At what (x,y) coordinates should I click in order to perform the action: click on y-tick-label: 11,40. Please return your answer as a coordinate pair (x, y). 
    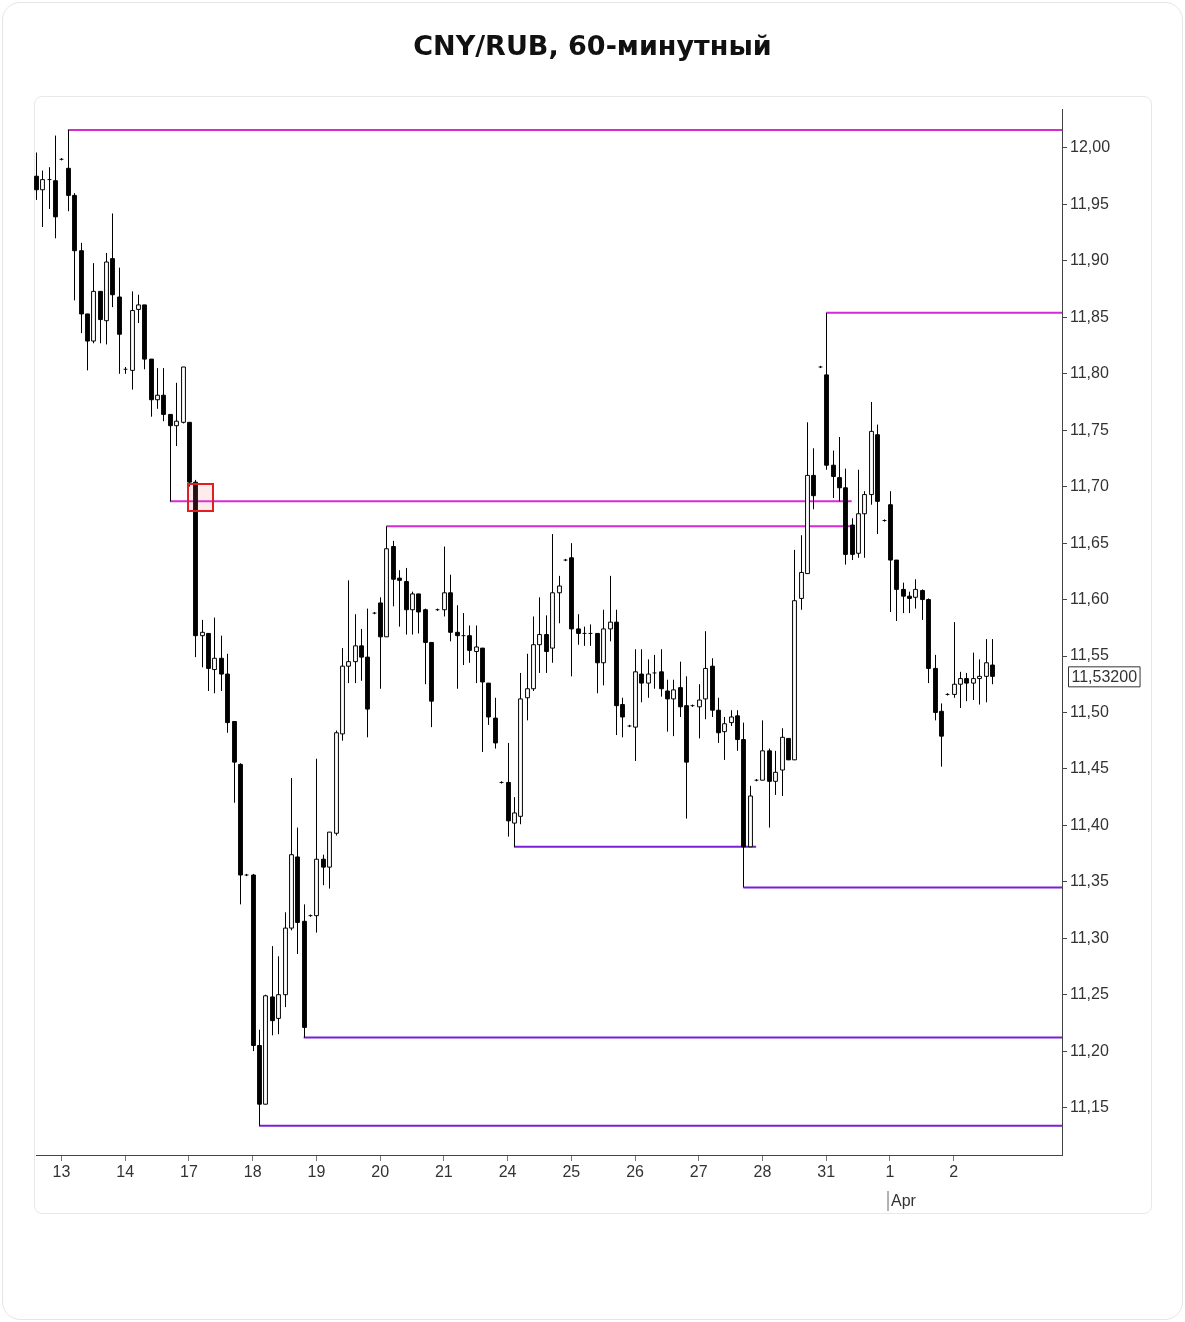
    Looking at the image, I should click on (1089, 824).